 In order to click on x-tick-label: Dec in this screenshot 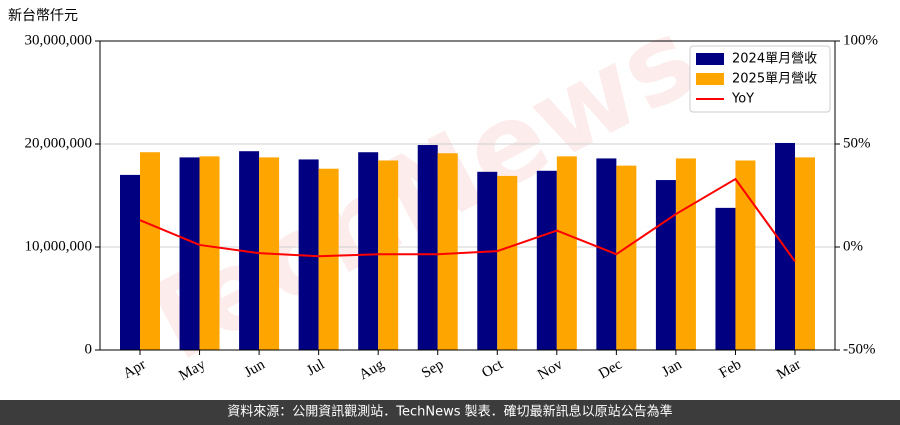, I will do `click(610, 369)`.